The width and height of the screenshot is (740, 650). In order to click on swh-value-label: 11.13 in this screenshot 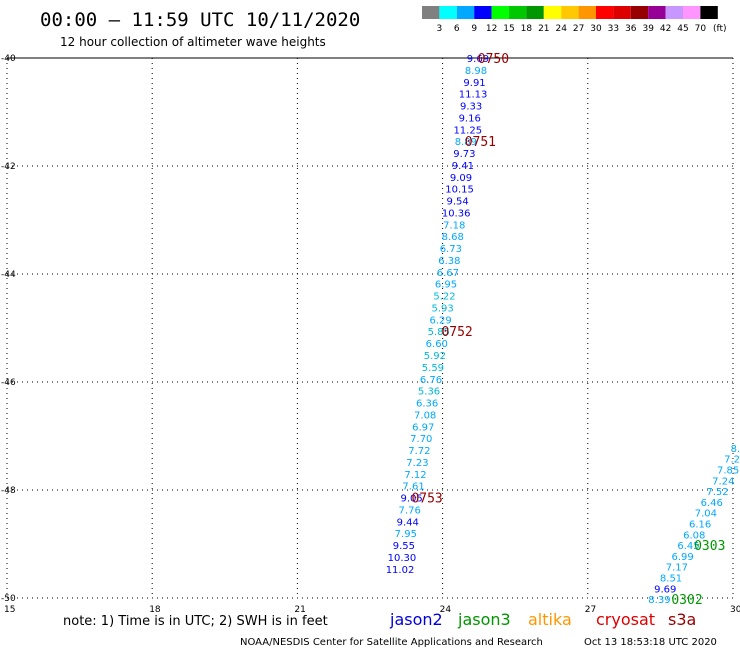, I will do `click(473, 95)`.